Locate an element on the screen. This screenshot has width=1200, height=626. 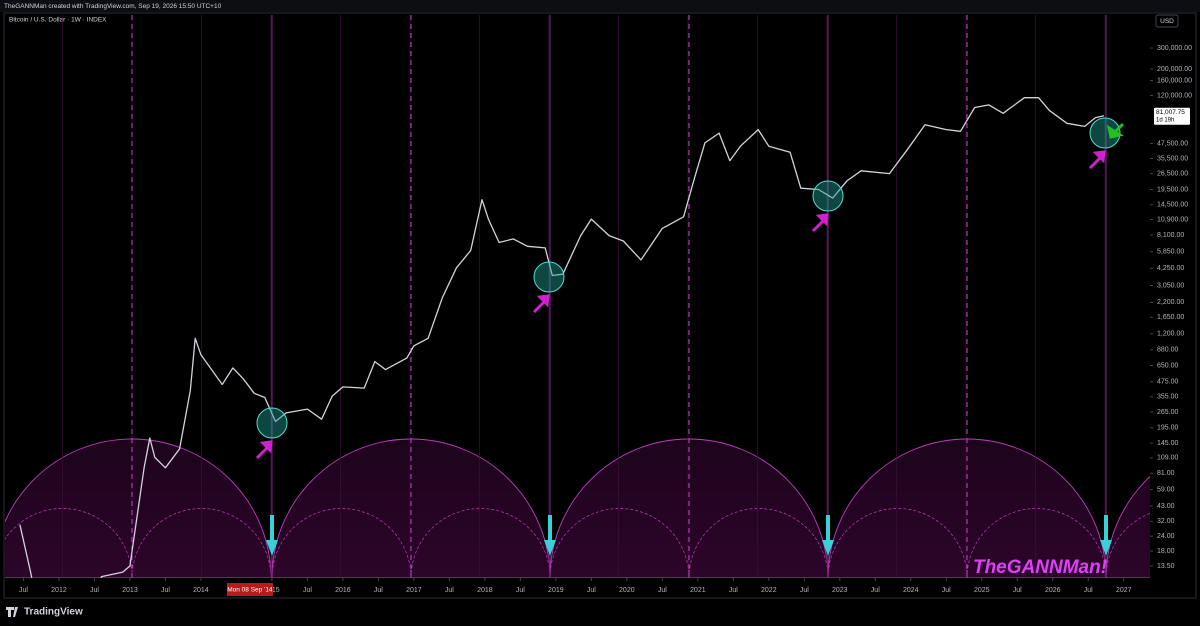
brand: TradingView is located at coordinates (53, 612).